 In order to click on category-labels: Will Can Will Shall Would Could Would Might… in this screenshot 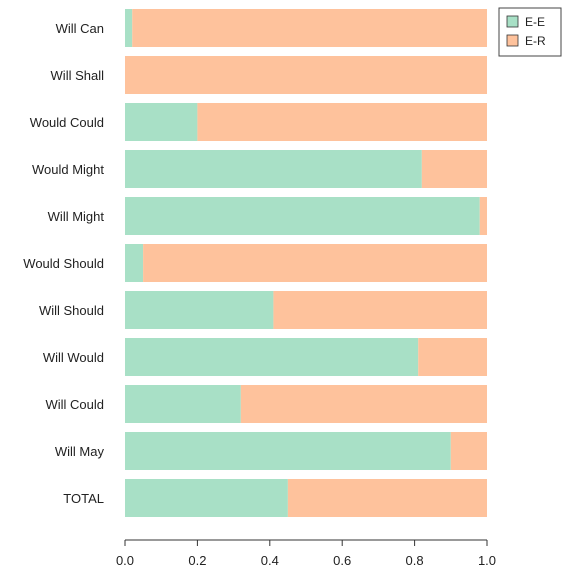, I will do `click(63, 263)`.